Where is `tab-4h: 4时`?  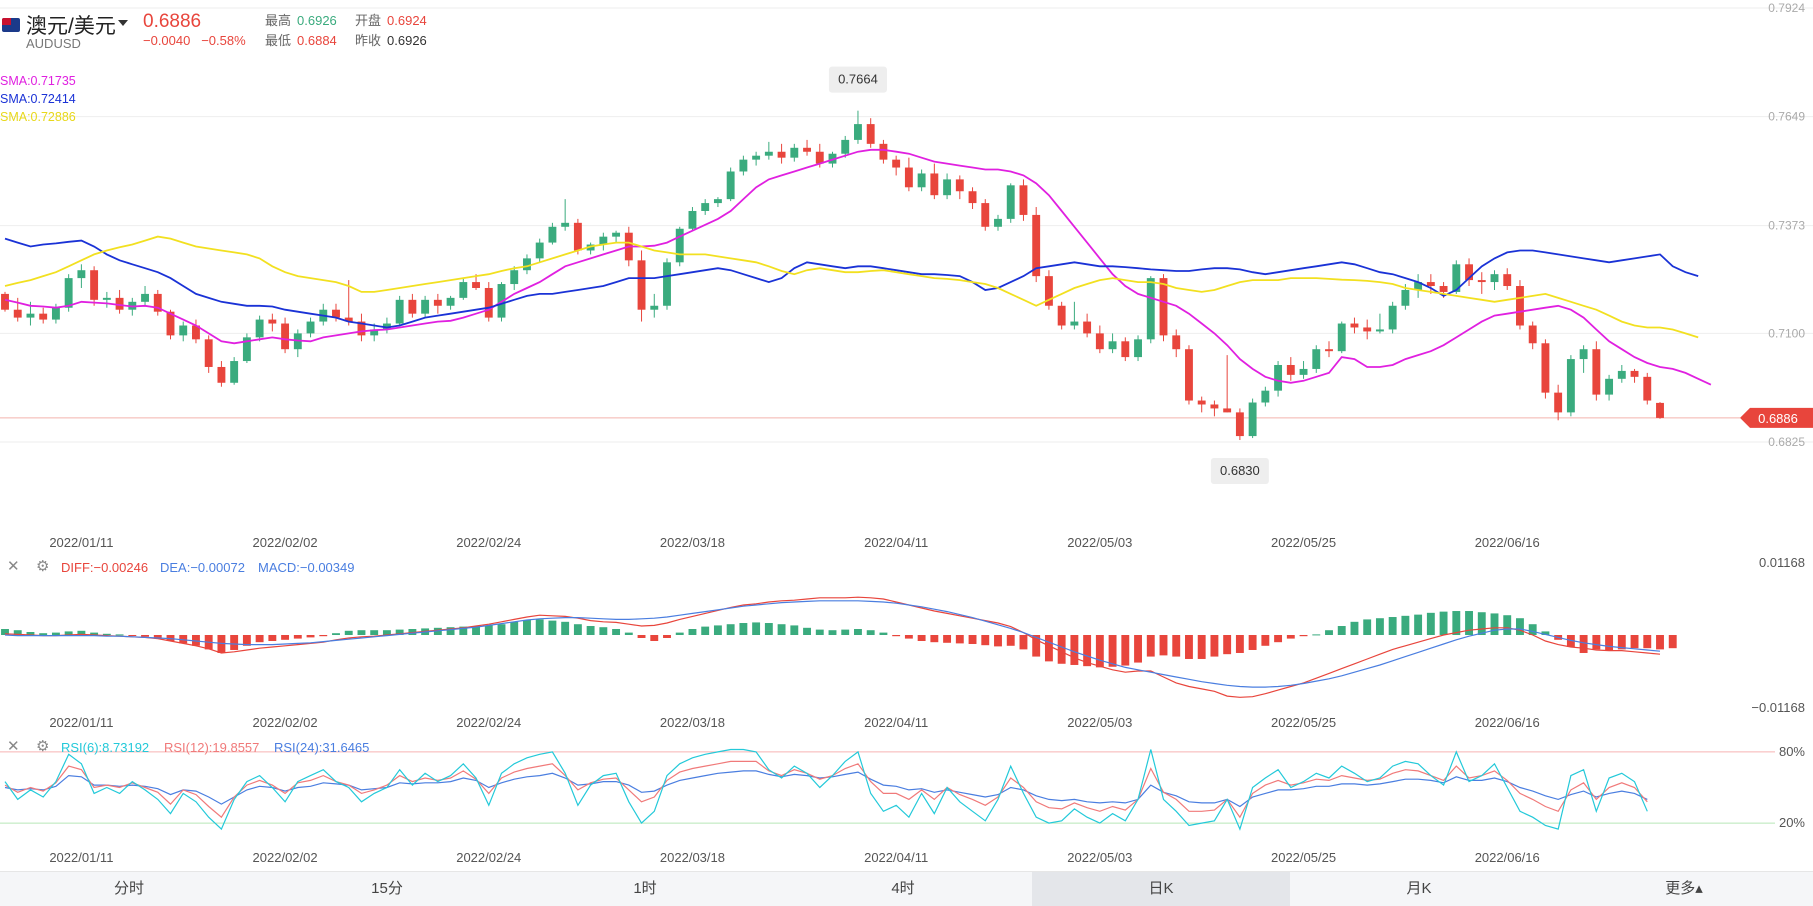
tab-4h: 4时 is located at coordinates (903, 888).